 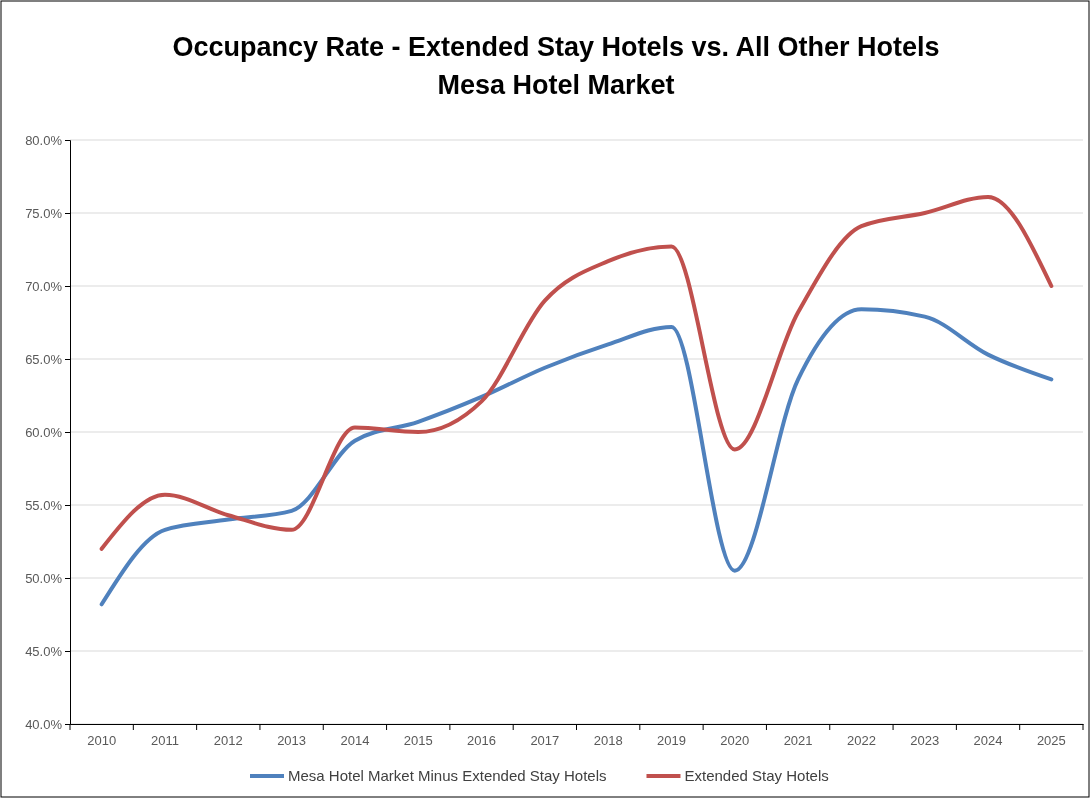 What do you see at coordinates (228, 741) in the screenshot?
I see `x-tick-label: 2012` at bounding box center [228, 741].